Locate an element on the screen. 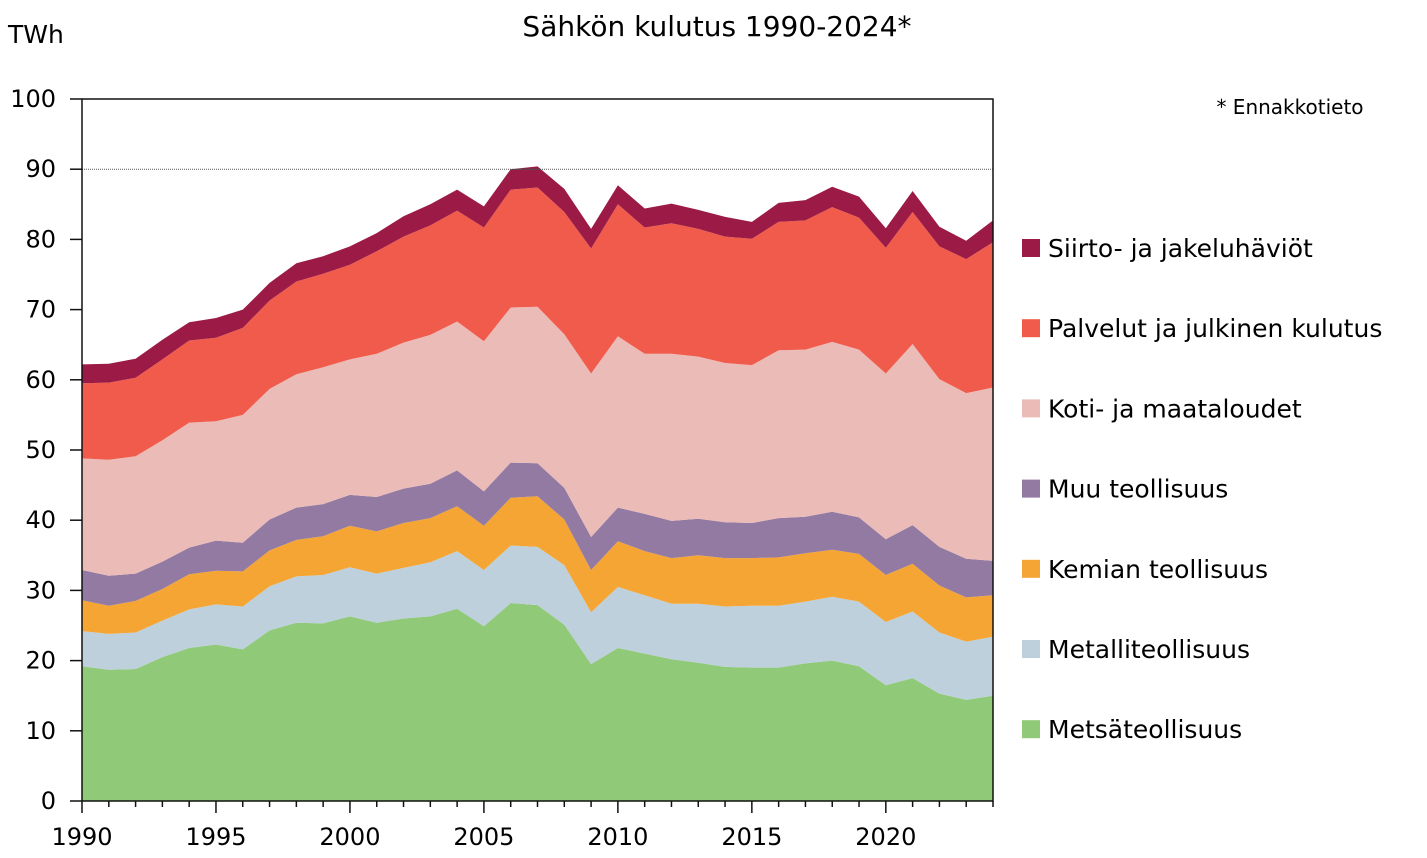 Image resolution: width=1427 pixels, height=858 pixels. legend-label: Koti- ja maataloudet is located at coordinates (1175, 408).